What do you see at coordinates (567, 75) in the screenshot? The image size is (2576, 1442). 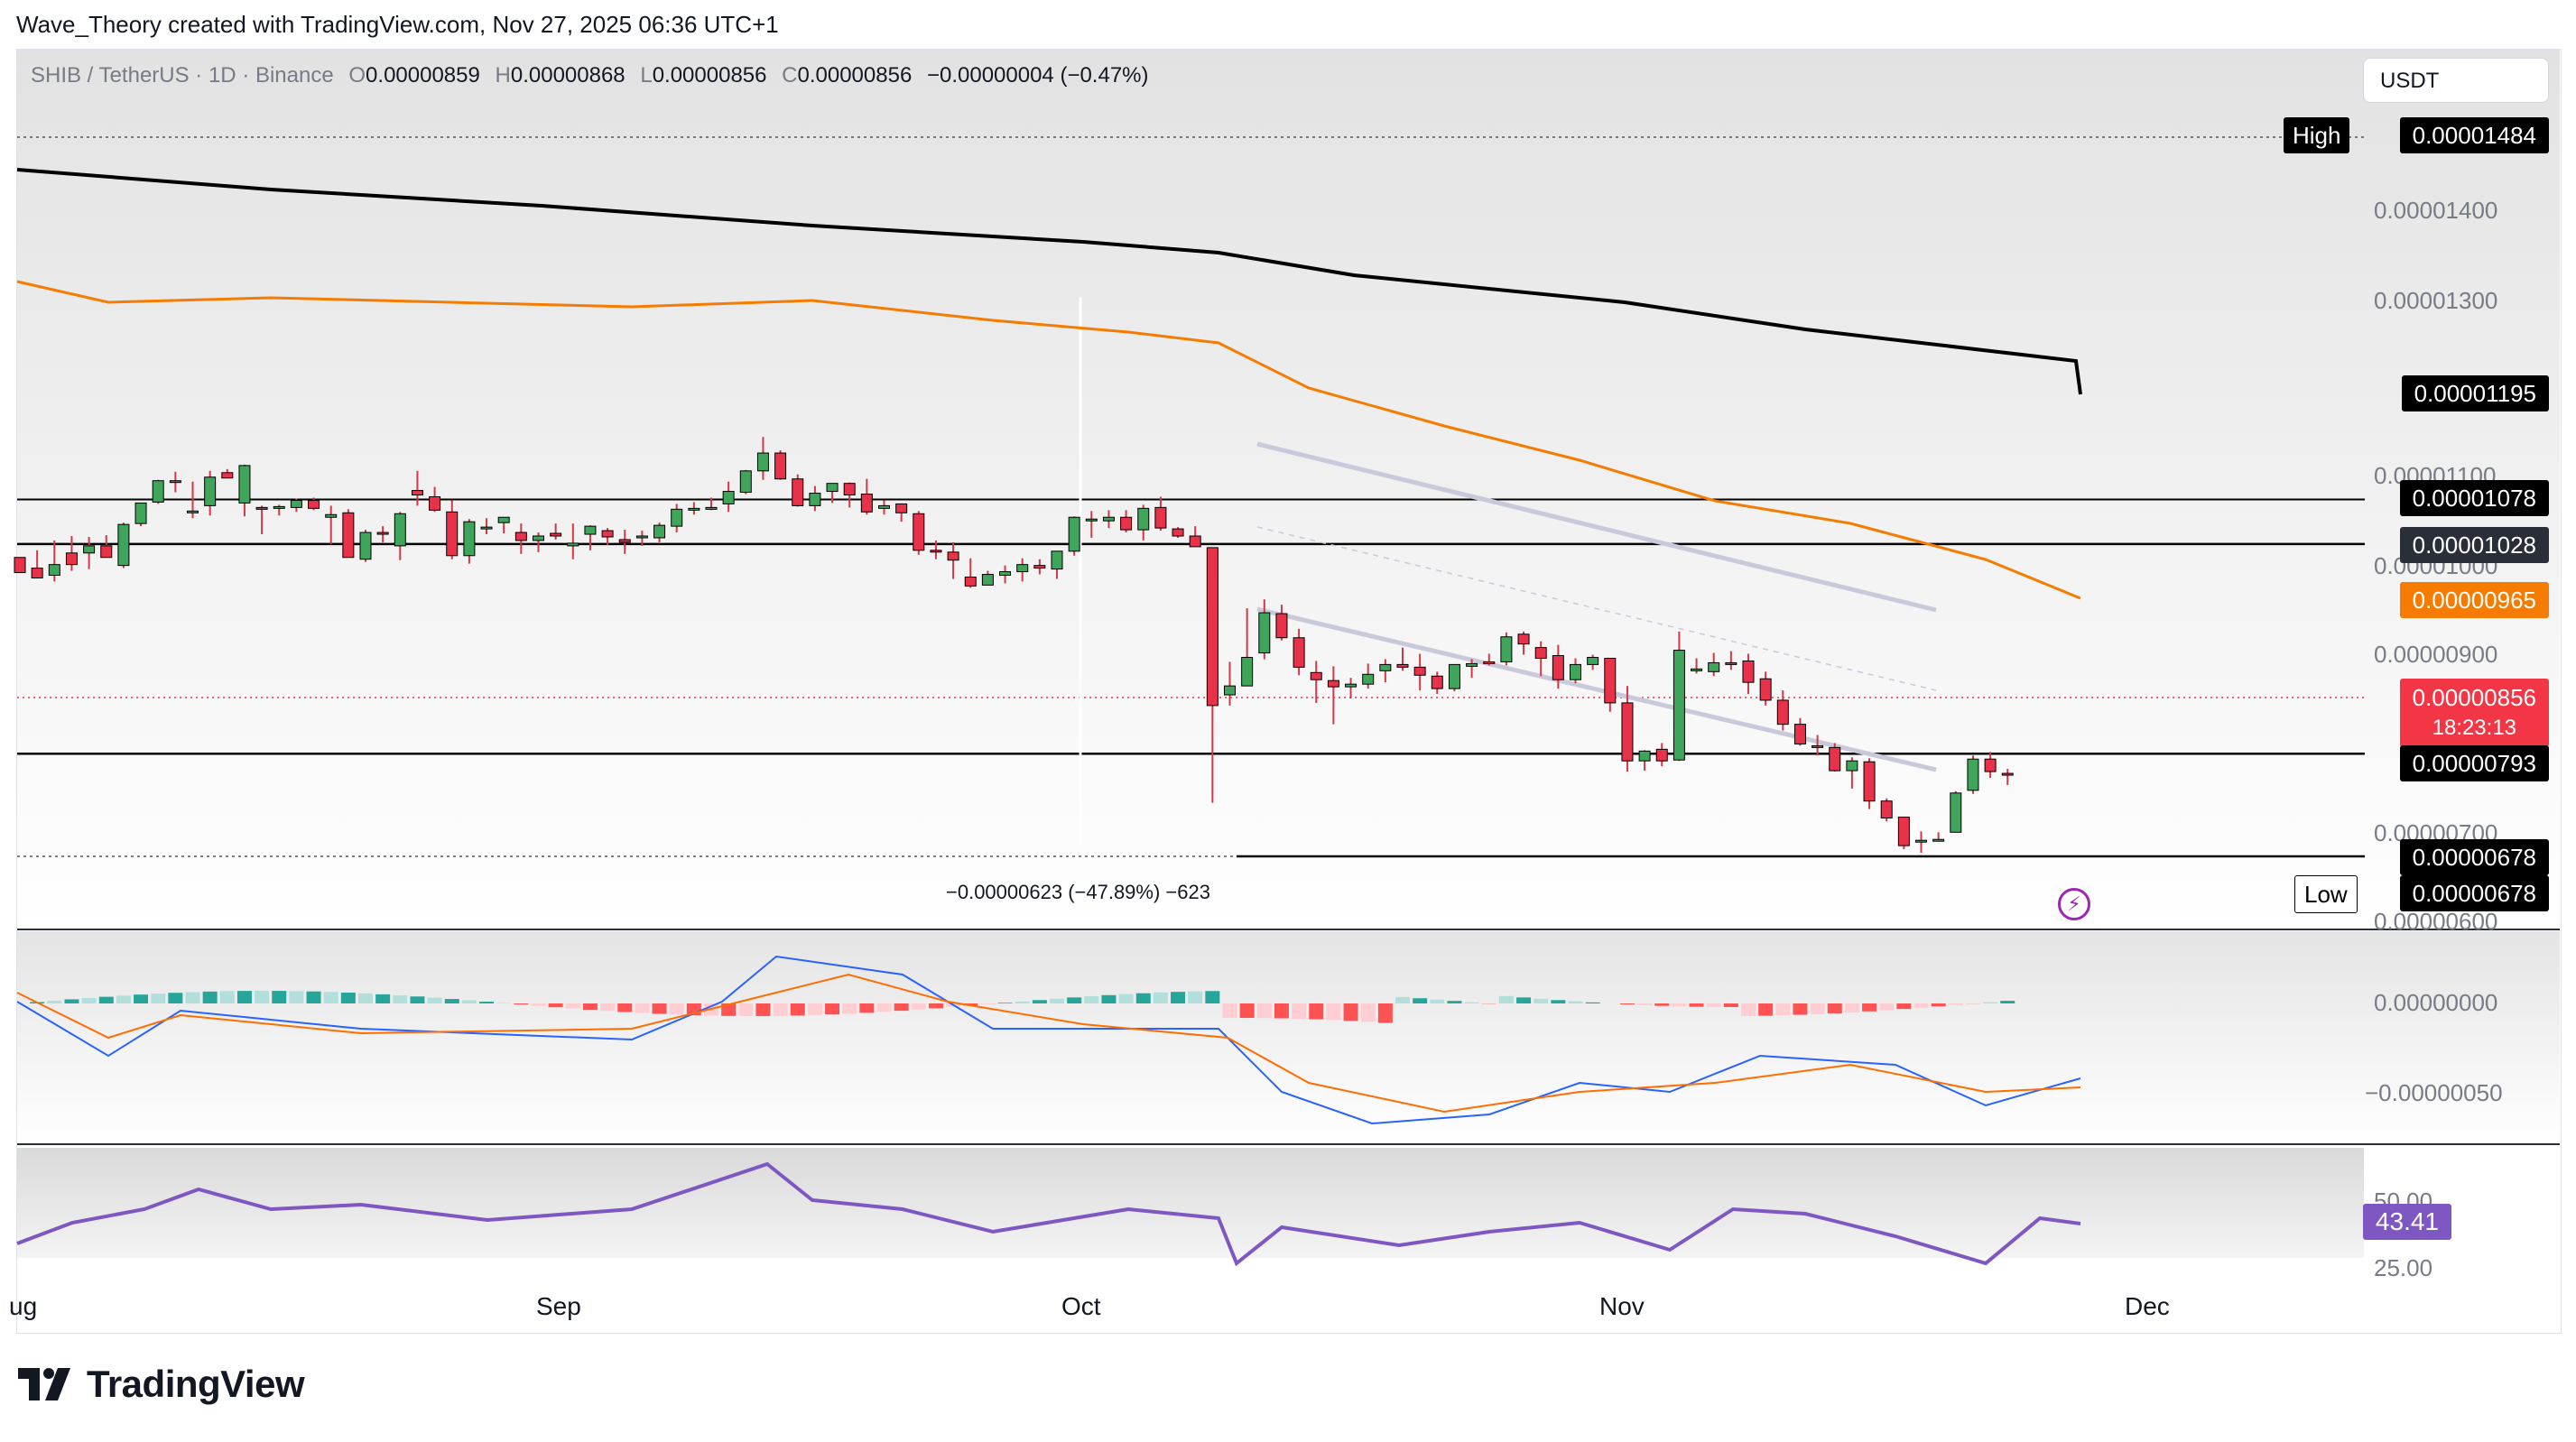 I see `high-value: 0.00000868` at bounding box center [567, 75].